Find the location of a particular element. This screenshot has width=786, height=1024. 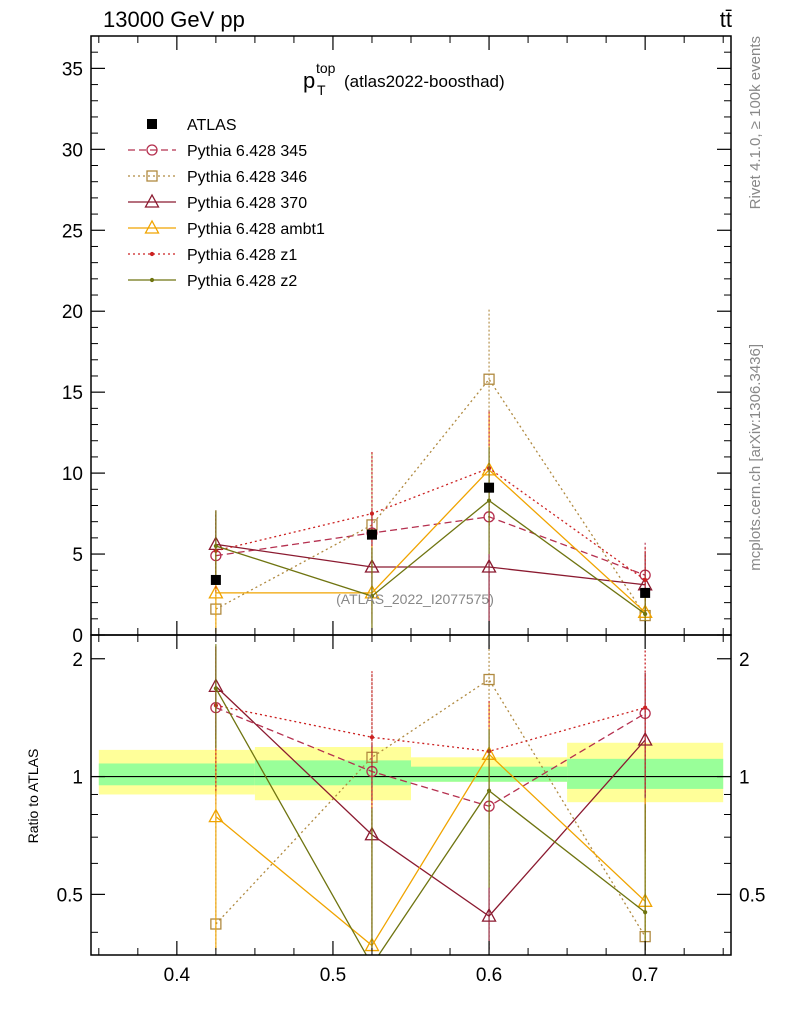

series-line-pythia-6-428-z1 is located at coordinates (430, 524).